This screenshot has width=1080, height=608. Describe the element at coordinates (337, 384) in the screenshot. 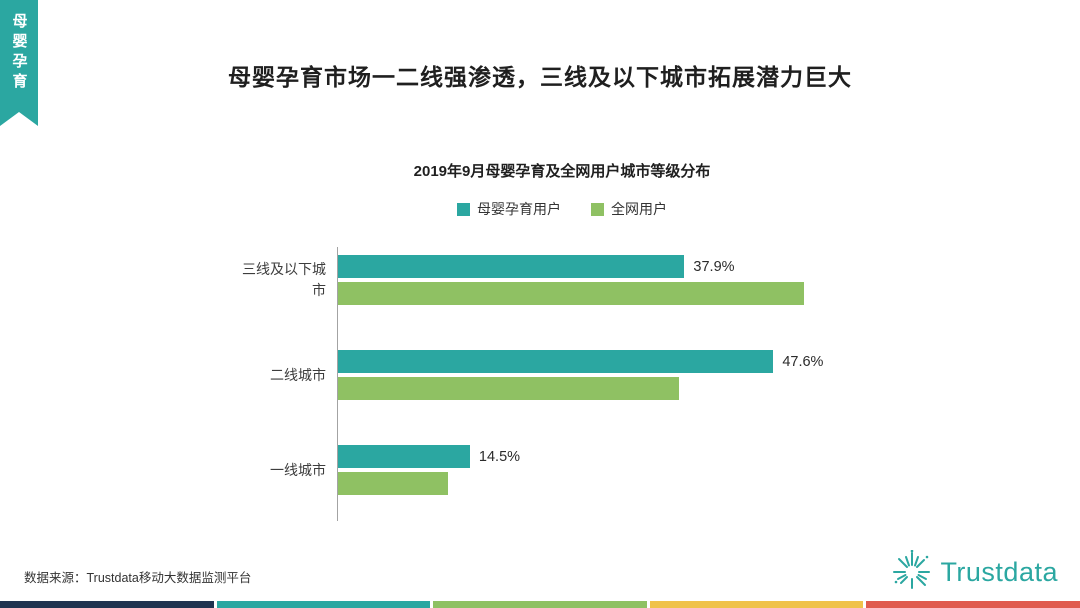

I see `y-axis-line` at that location.